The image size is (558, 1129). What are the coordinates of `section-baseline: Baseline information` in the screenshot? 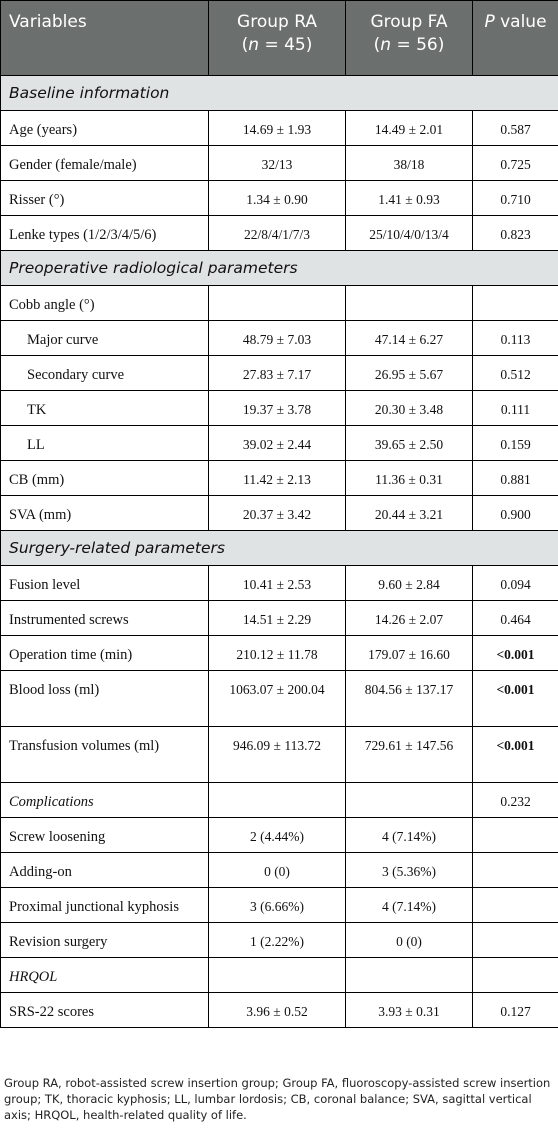 It's located at (279, 93).